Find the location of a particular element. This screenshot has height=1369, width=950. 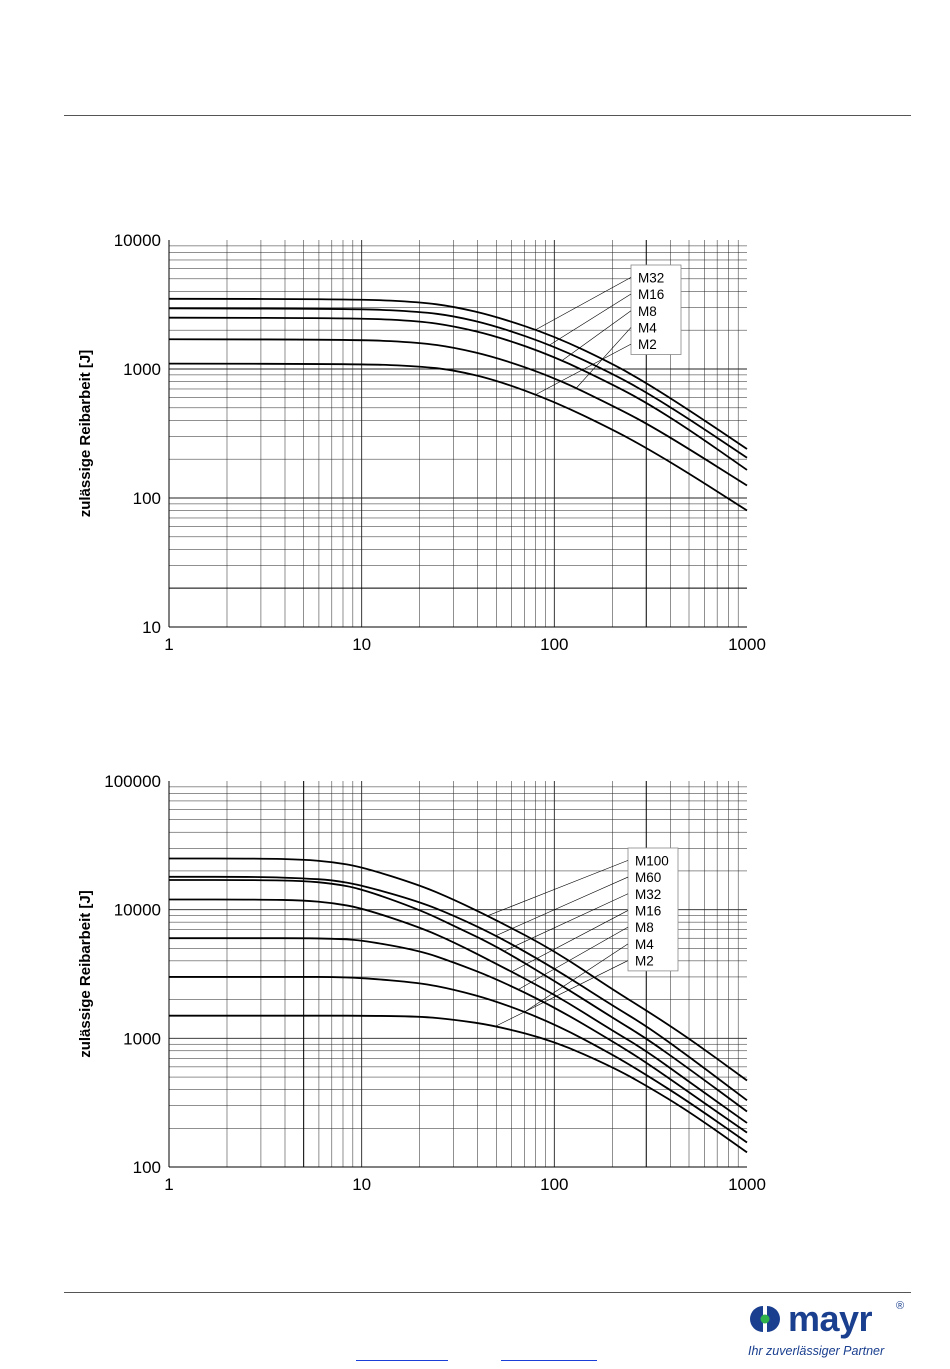

legend-leader-m100 is located at coordinates (558, 888).